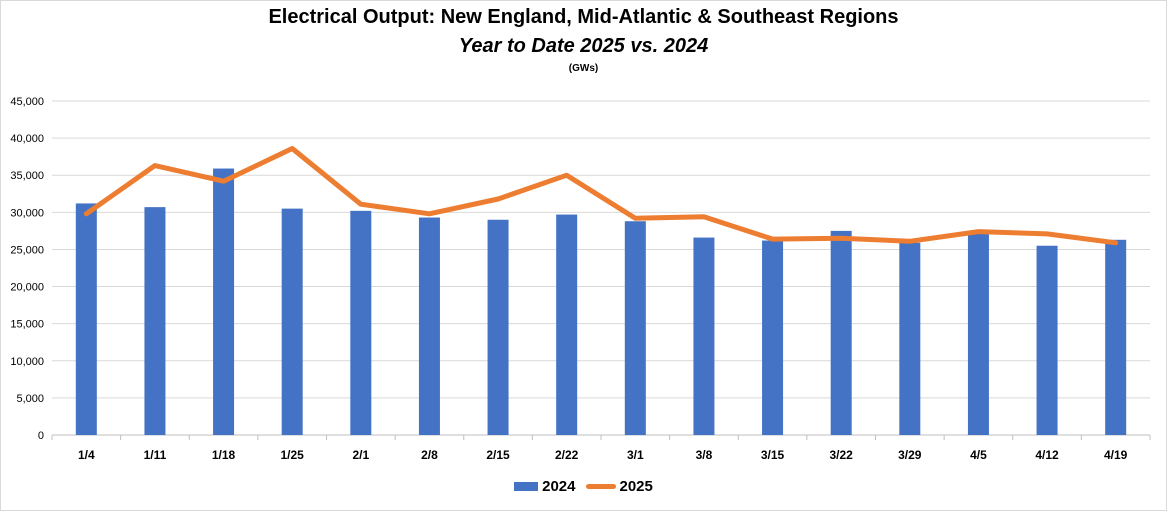 The height and width of the screenshot is (511, 1167). What do you see at coordinates (27, 288) in the screenshot?
I see `y-tick-label: 20,000` at bounding box center [27, 288].